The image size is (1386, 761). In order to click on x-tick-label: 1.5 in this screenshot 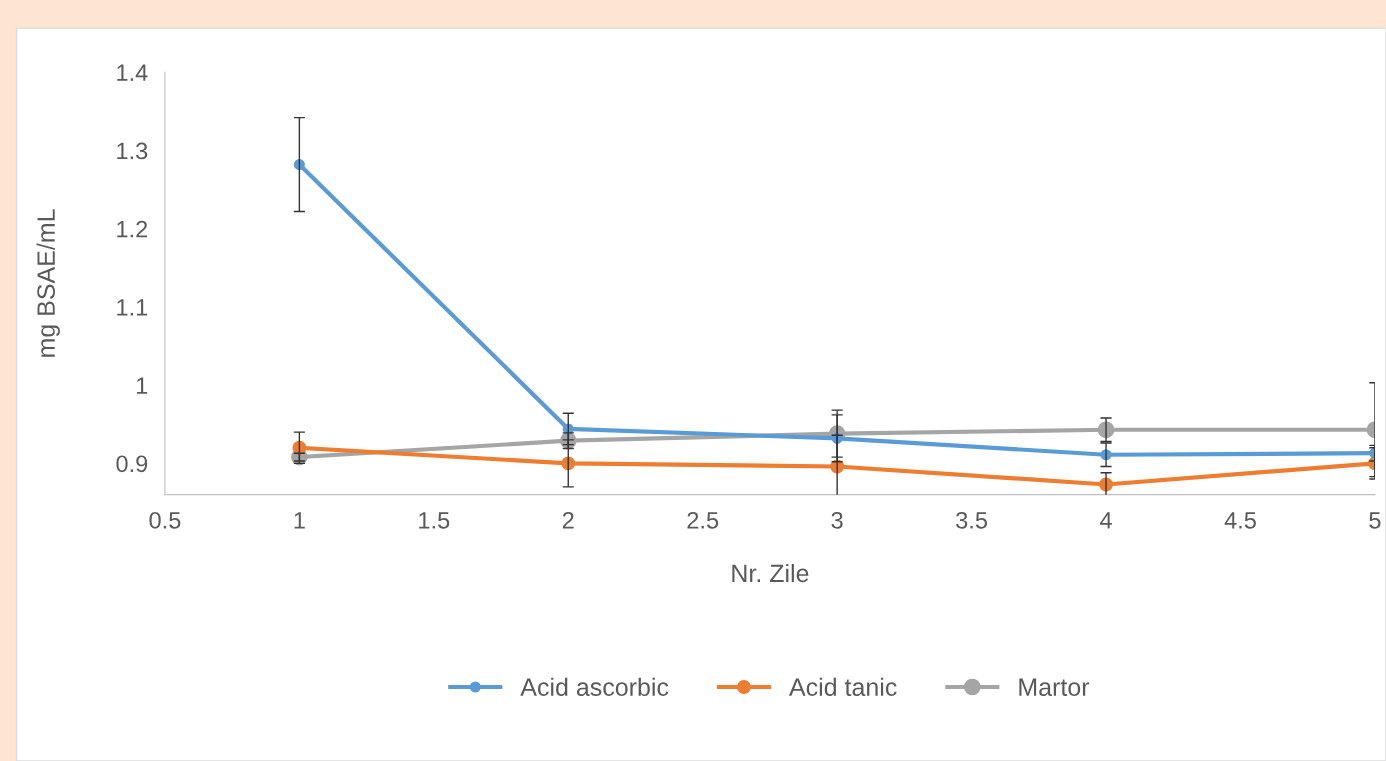, I will do `click(434, 520)`.